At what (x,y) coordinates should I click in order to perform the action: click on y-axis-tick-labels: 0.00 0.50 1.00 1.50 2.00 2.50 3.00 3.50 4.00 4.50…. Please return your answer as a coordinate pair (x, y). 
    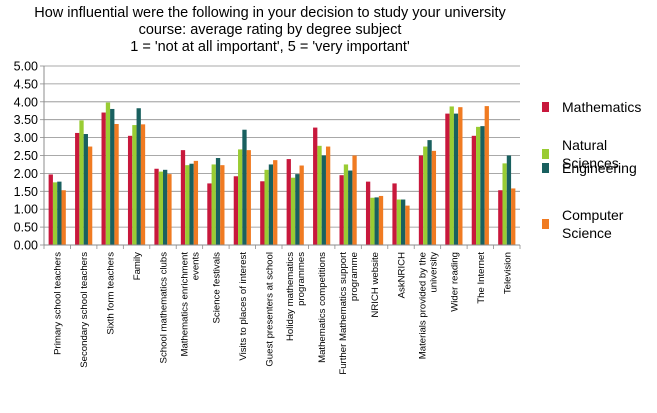
    Looking at the image, I should click on (26, 156).